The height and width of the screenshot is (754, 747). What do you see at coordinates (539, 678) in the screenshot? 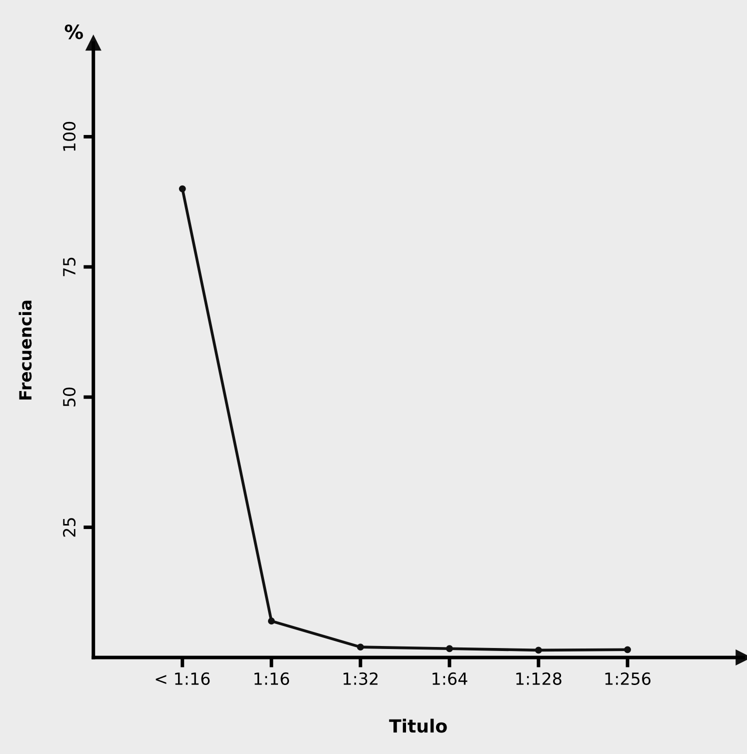
I see `x-tick-label: 1:128` at bounding box center [539, 678].